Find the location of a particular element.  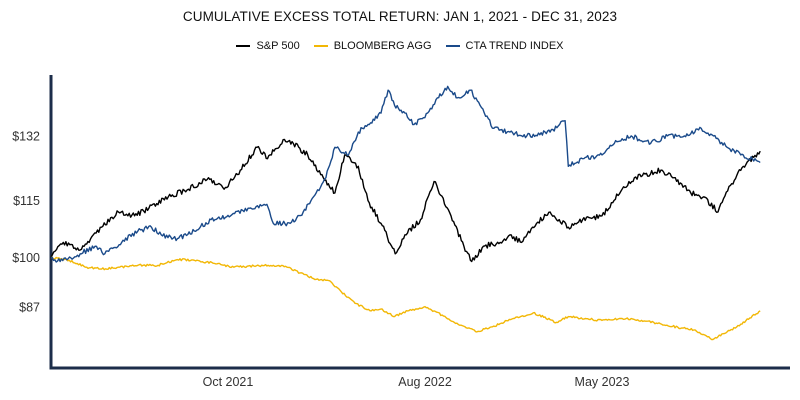

x-tick-label: Aug 2022 is located at coordinates (425, 382).